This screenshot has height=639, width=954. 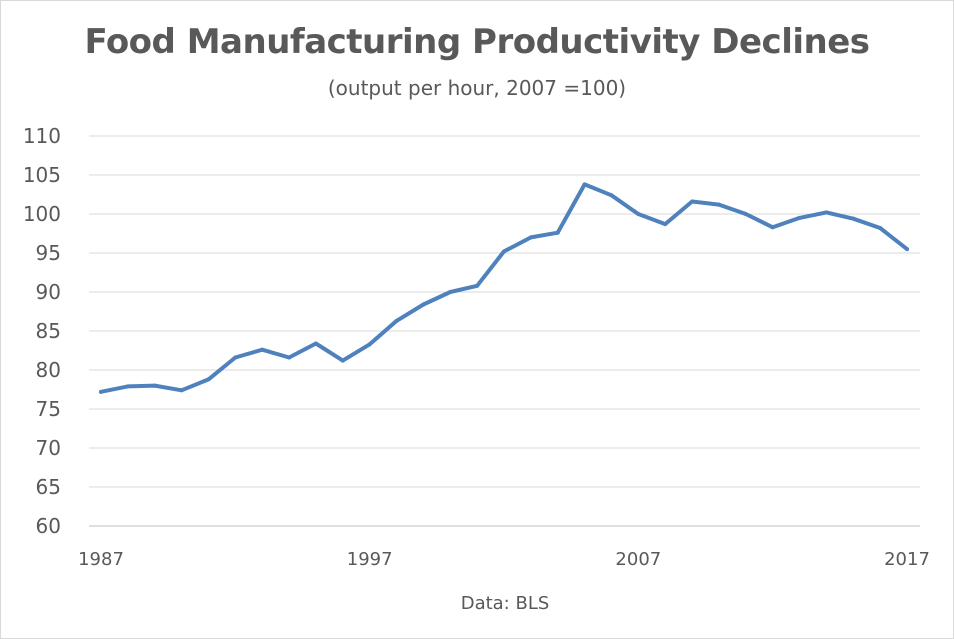 What do you see at coordinates (477, 42) in the screenshot?
I see `chart-title: Food Manufacturing Productivity Declines` at bounding box center [477, 42].